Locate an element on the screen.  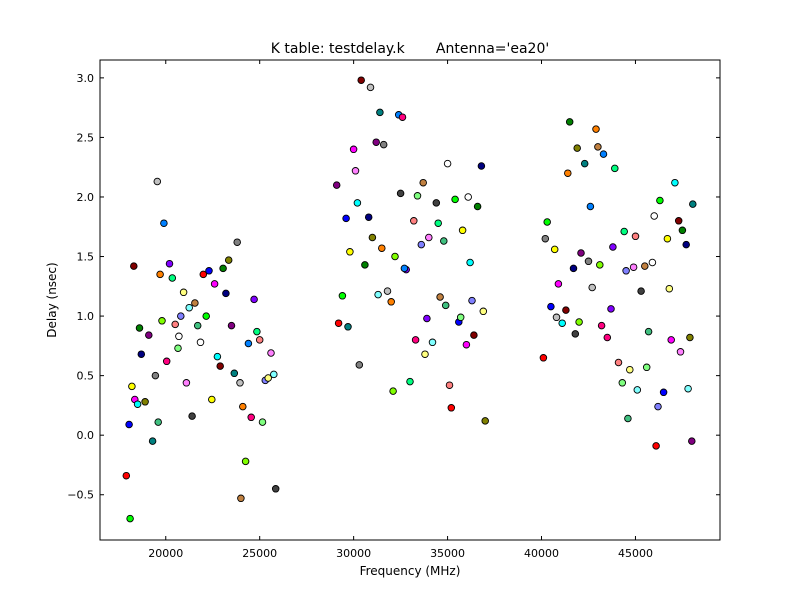
y-tick-label: 2.5 is located at coordinates (86, 137).